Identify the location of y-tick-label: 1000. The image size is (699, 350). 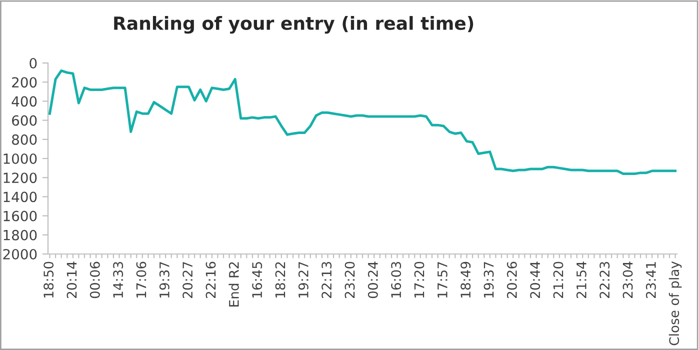
(20, 158).